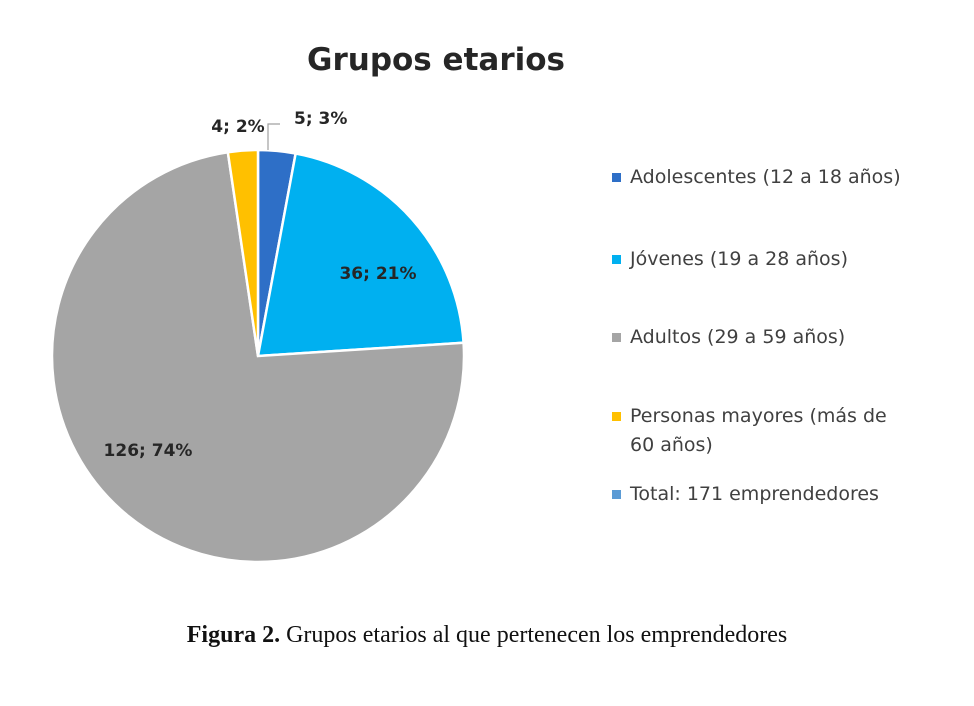 This screenshot has width=974, height=706. I want to click on legend-marker-total-171-emprendedores, so click(616, 494).